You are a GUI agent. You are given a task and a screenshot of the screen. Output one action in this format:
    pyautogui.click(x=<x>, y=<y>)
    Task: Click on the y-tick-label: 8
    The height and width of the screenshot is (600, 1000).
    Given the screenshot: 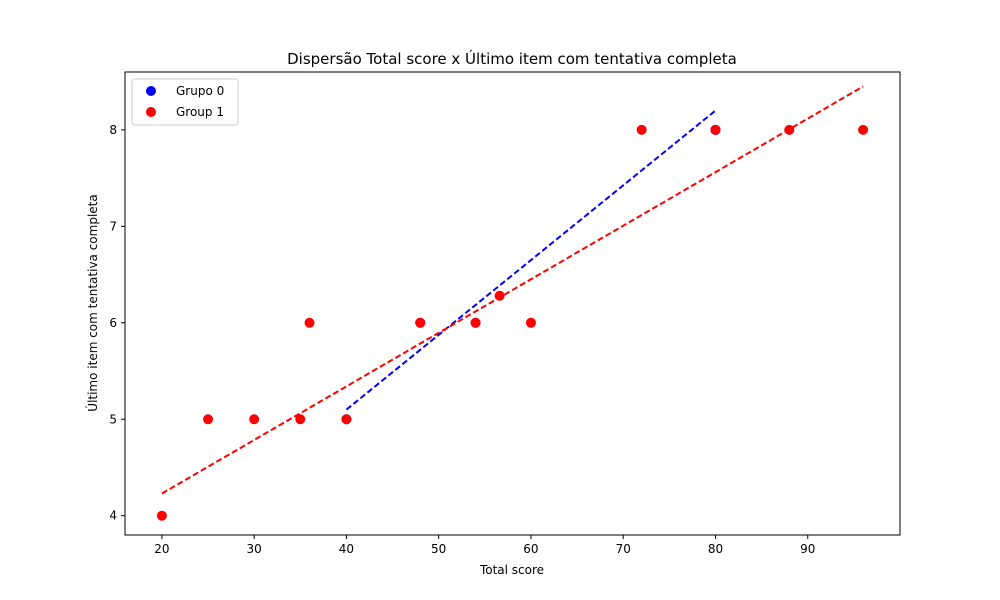 What is the action you would take?
    pyautogui.click(x=113, y=130)
    